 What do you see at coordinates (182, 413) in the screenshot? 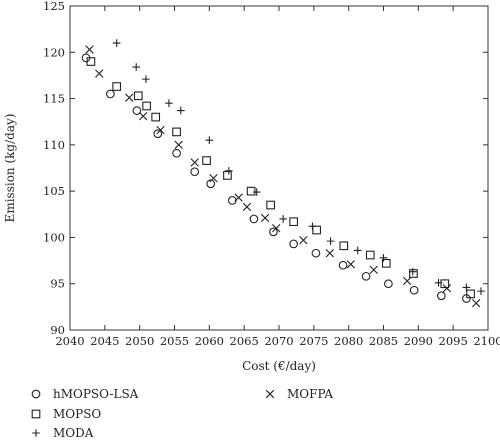
I see `legend: hMOPSO-LSA MOPSO MODA MOFPA` at bounding box center [182, 413].